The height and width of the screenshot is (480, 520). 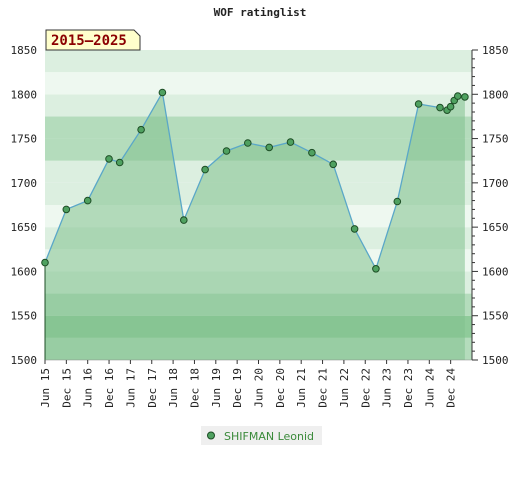 What do you see at coordinates (269, 436) in the screenshot?
I see `legend-series-label: SHIFMAN Leonid` at bounding box center [269, 436].